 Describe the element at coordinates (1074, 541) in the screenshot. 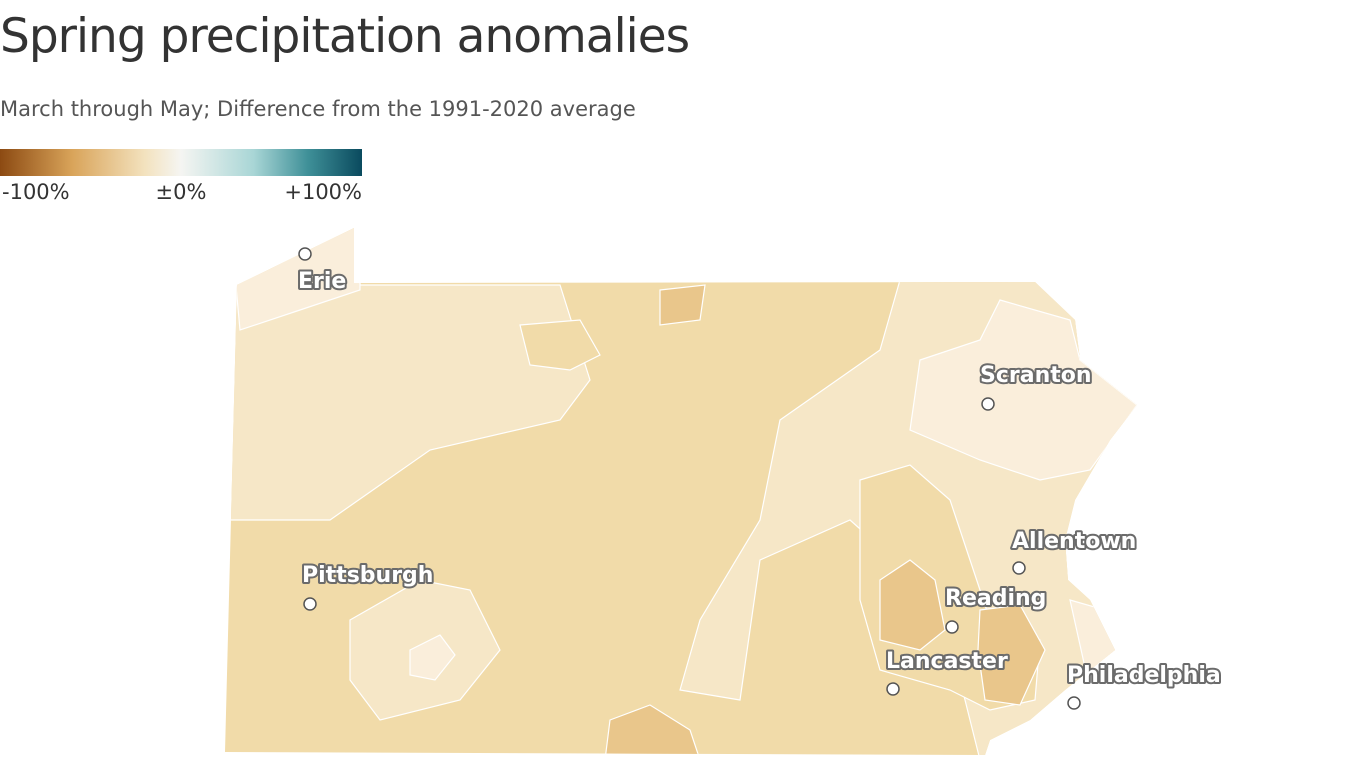

I see `city-label: Allentown` at that location.